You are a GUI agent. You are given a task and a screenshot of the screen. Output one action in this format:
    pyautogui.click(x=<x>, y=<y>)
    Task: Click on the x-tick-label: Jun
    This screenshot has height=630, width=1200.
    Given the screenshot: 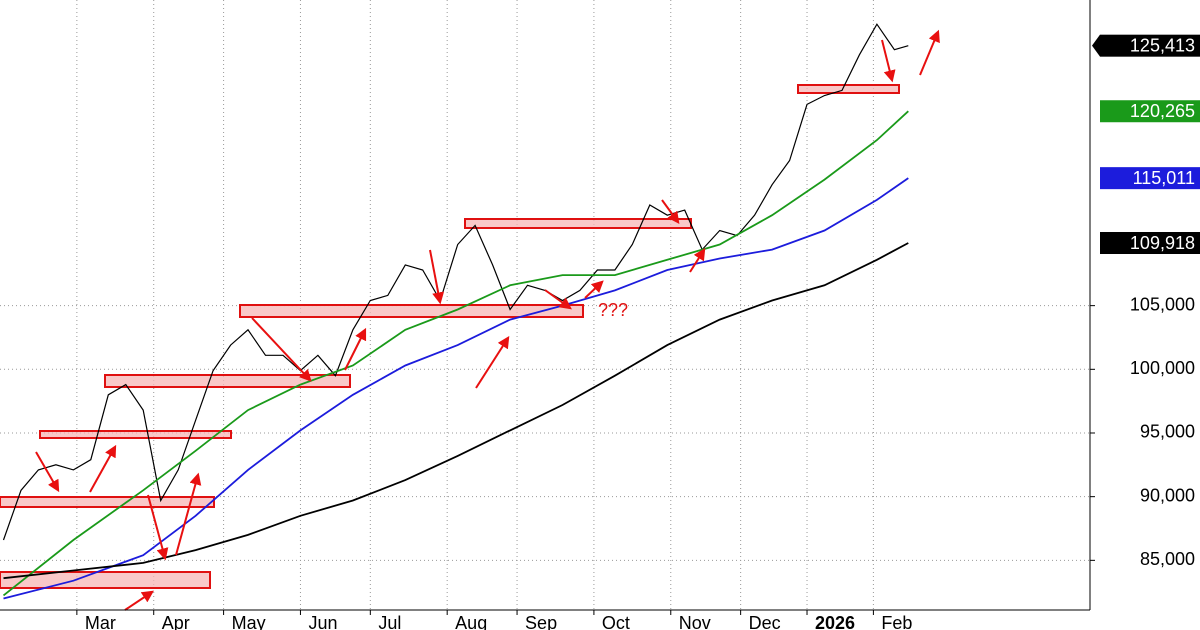 What is the action you would take?
    pyautogui.click(x=322, y=621)
    